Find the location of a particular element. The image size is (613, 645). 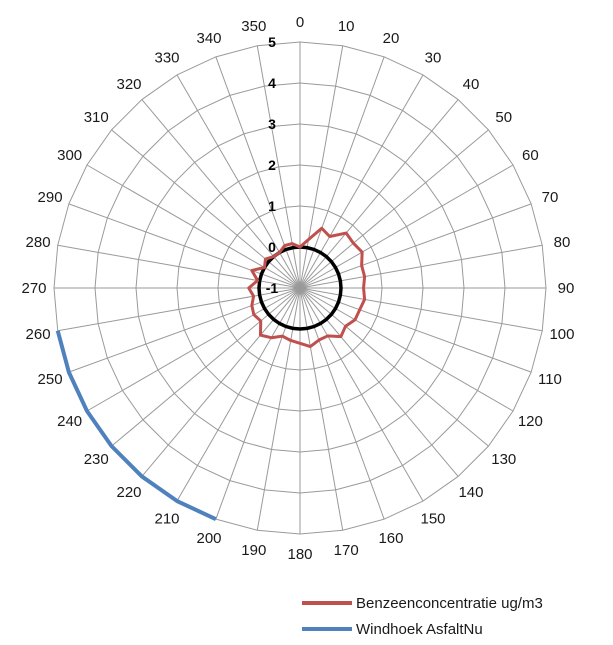

angle-label: 330 is located at coordinates (166, 58).